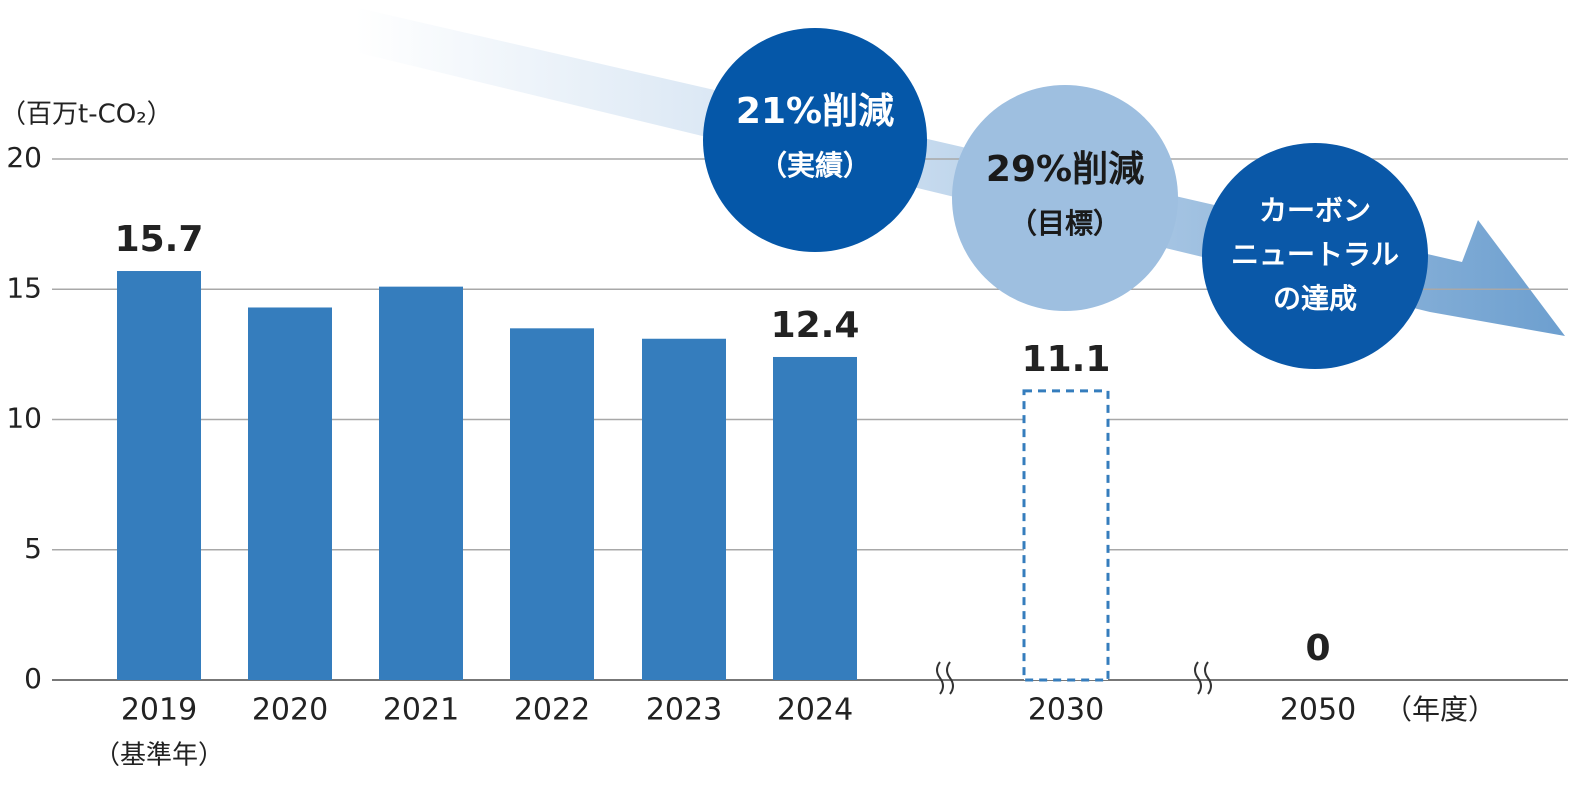  I want to click on annotation-text: カーボン, so click(1315, 210).